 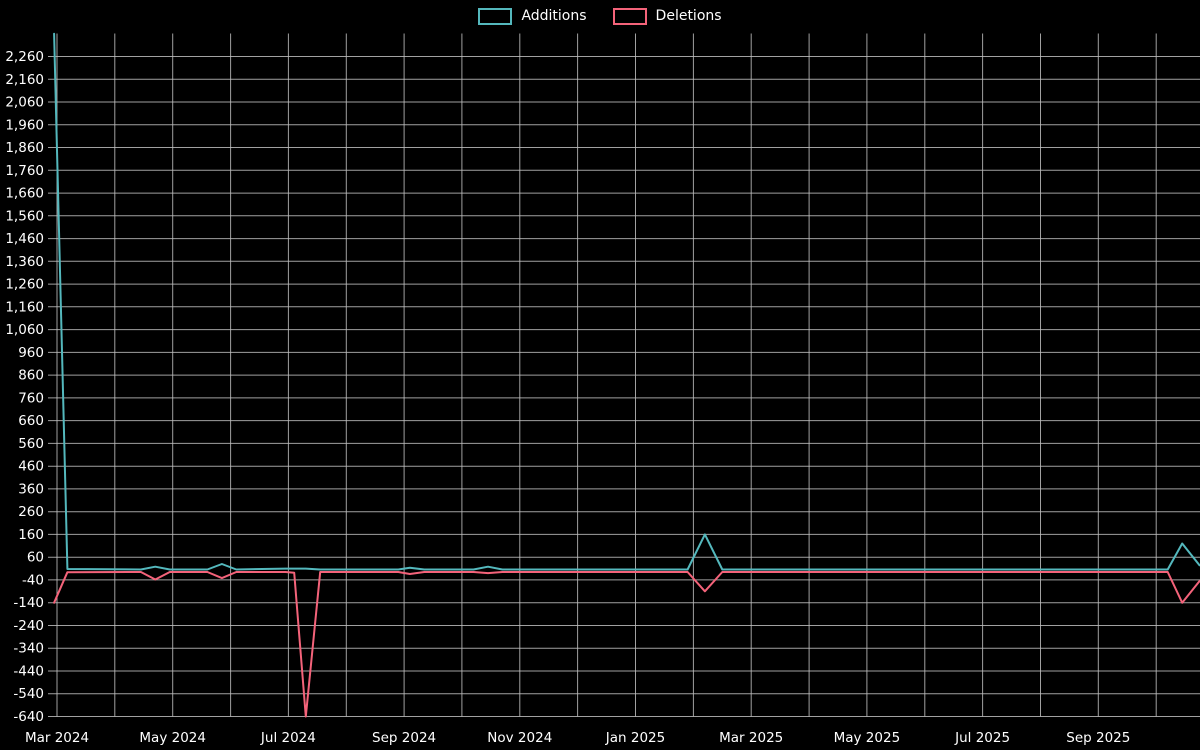 What do you see at coordinates (172, 738) in the screenshot?
I see `svg-text: May 2024` at bounding box center [172, 738].